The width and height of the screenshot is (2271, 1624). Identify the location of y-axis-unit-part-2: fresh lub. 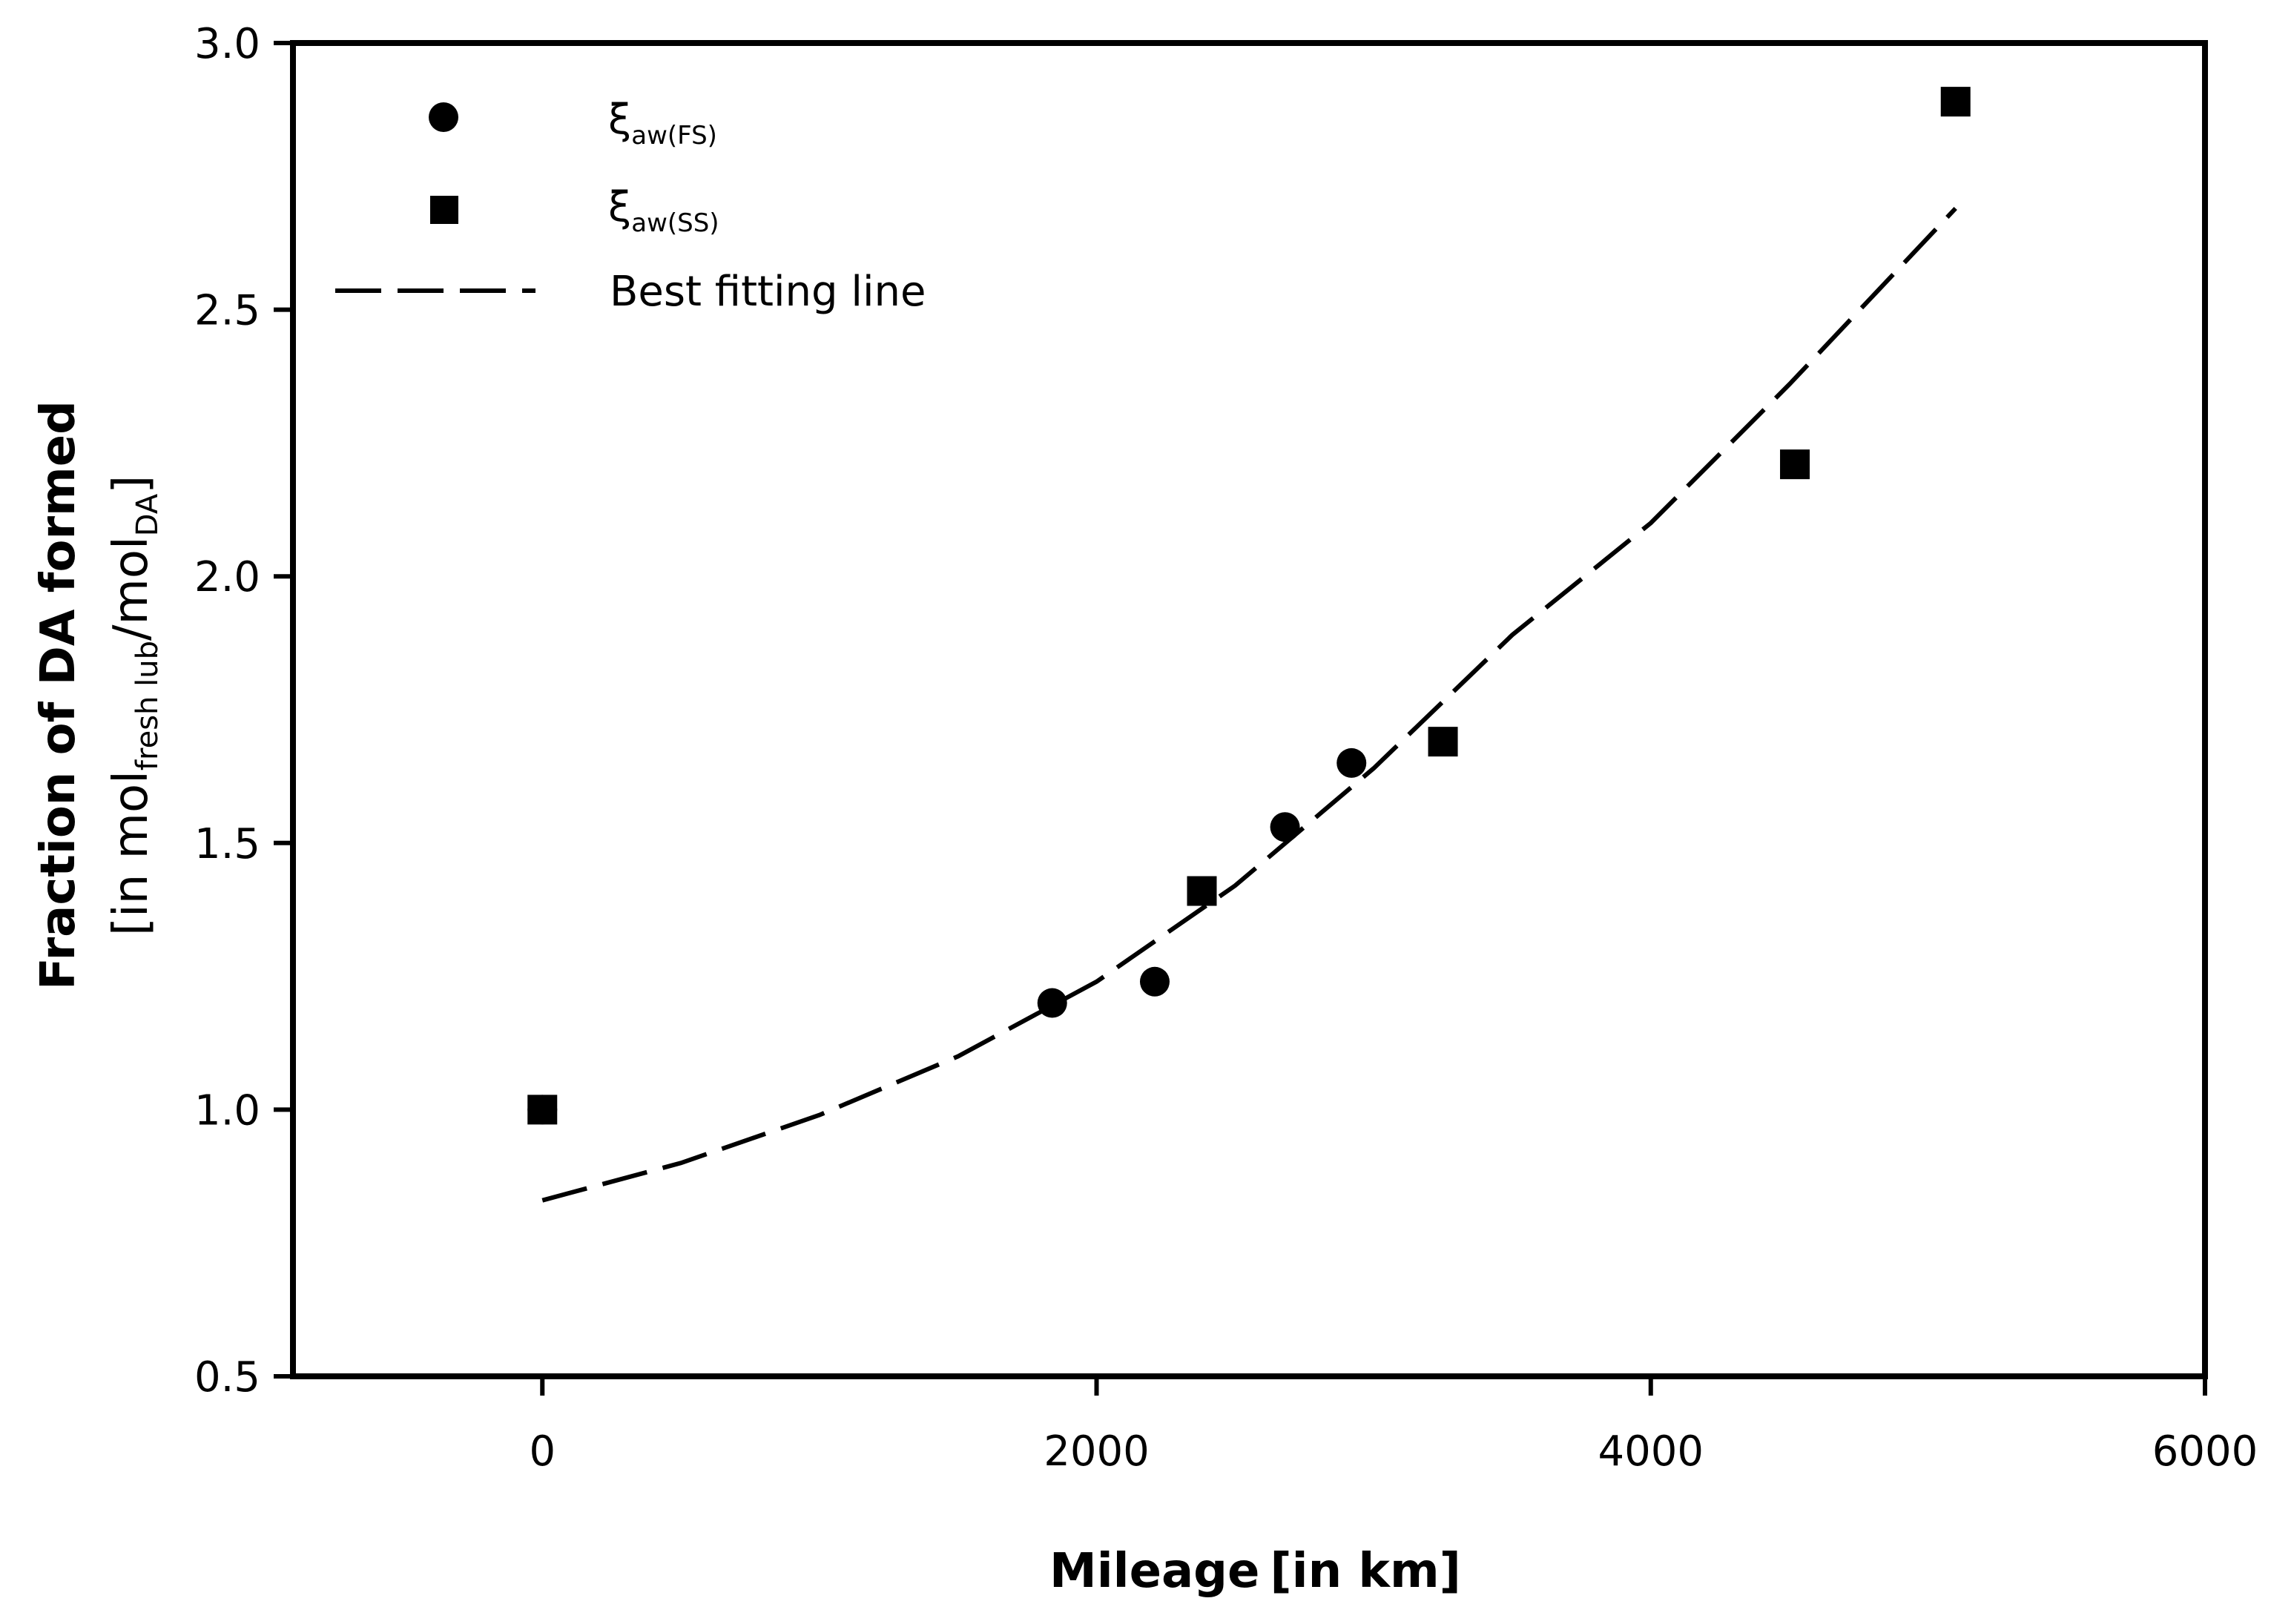
(148, 705).